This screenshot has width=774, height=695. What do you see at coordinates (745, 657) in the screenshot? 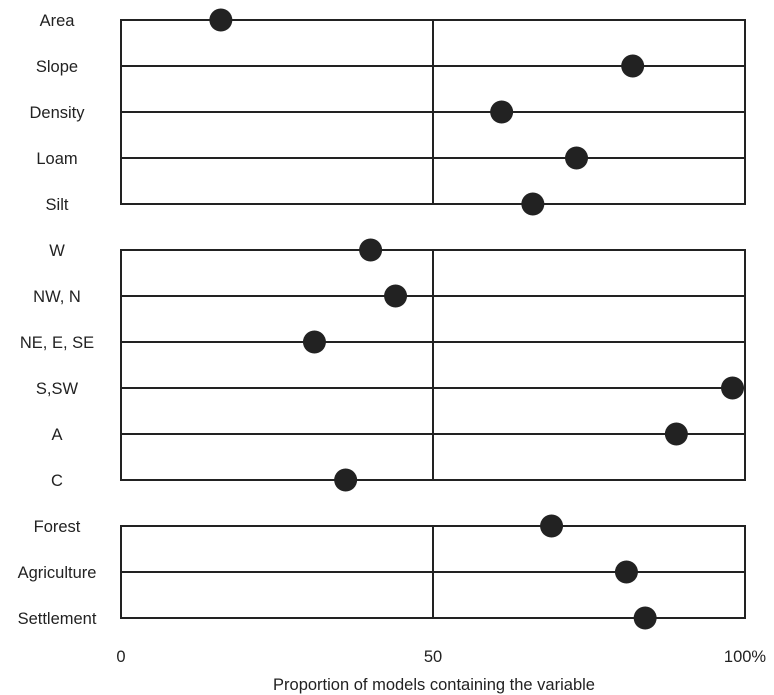
I see `x-tick-label: 100%` at bounding box center [745, 657].